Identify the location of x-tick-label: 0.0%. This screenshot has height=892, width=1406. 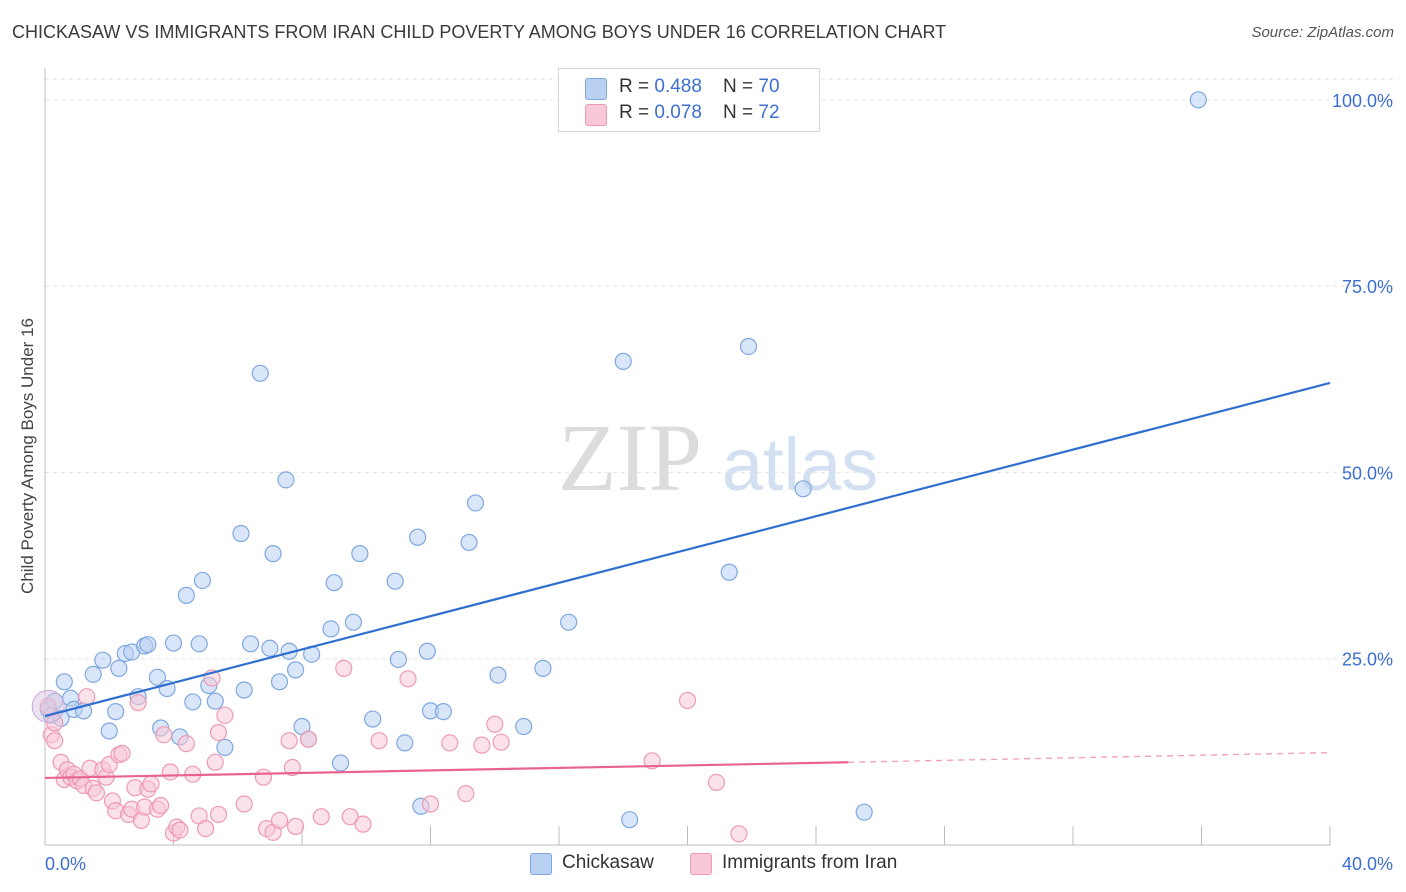
(65, 864).